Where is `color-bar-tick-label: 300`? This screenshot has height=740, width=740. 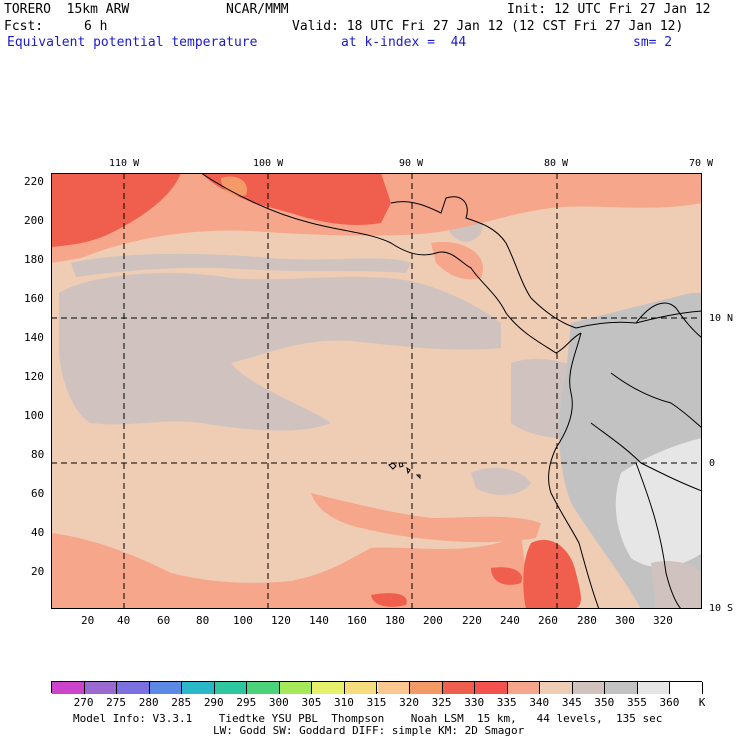 color-bar-tick-label: 300 is located at coordinates (278, 702).